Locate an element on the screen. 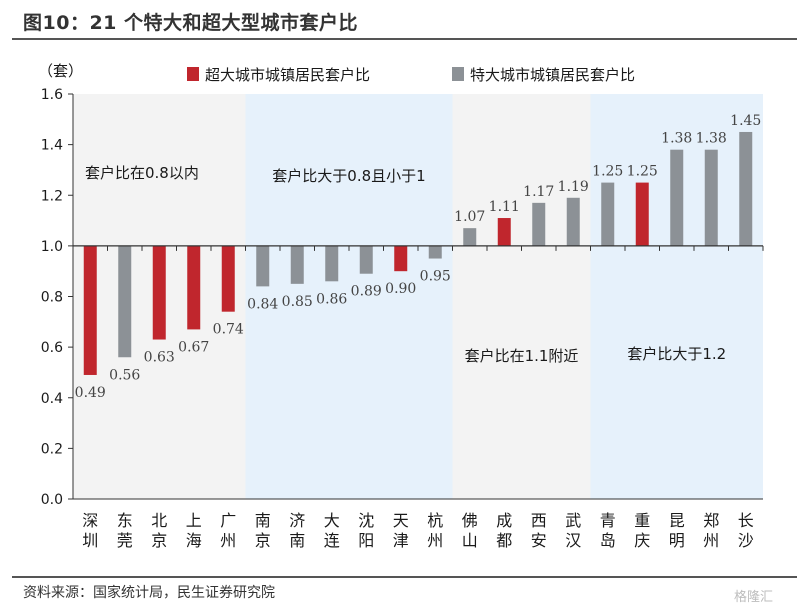 This screenshot has height=615, width=809. data-label: 0.90 is located at coordinates (400, 289).